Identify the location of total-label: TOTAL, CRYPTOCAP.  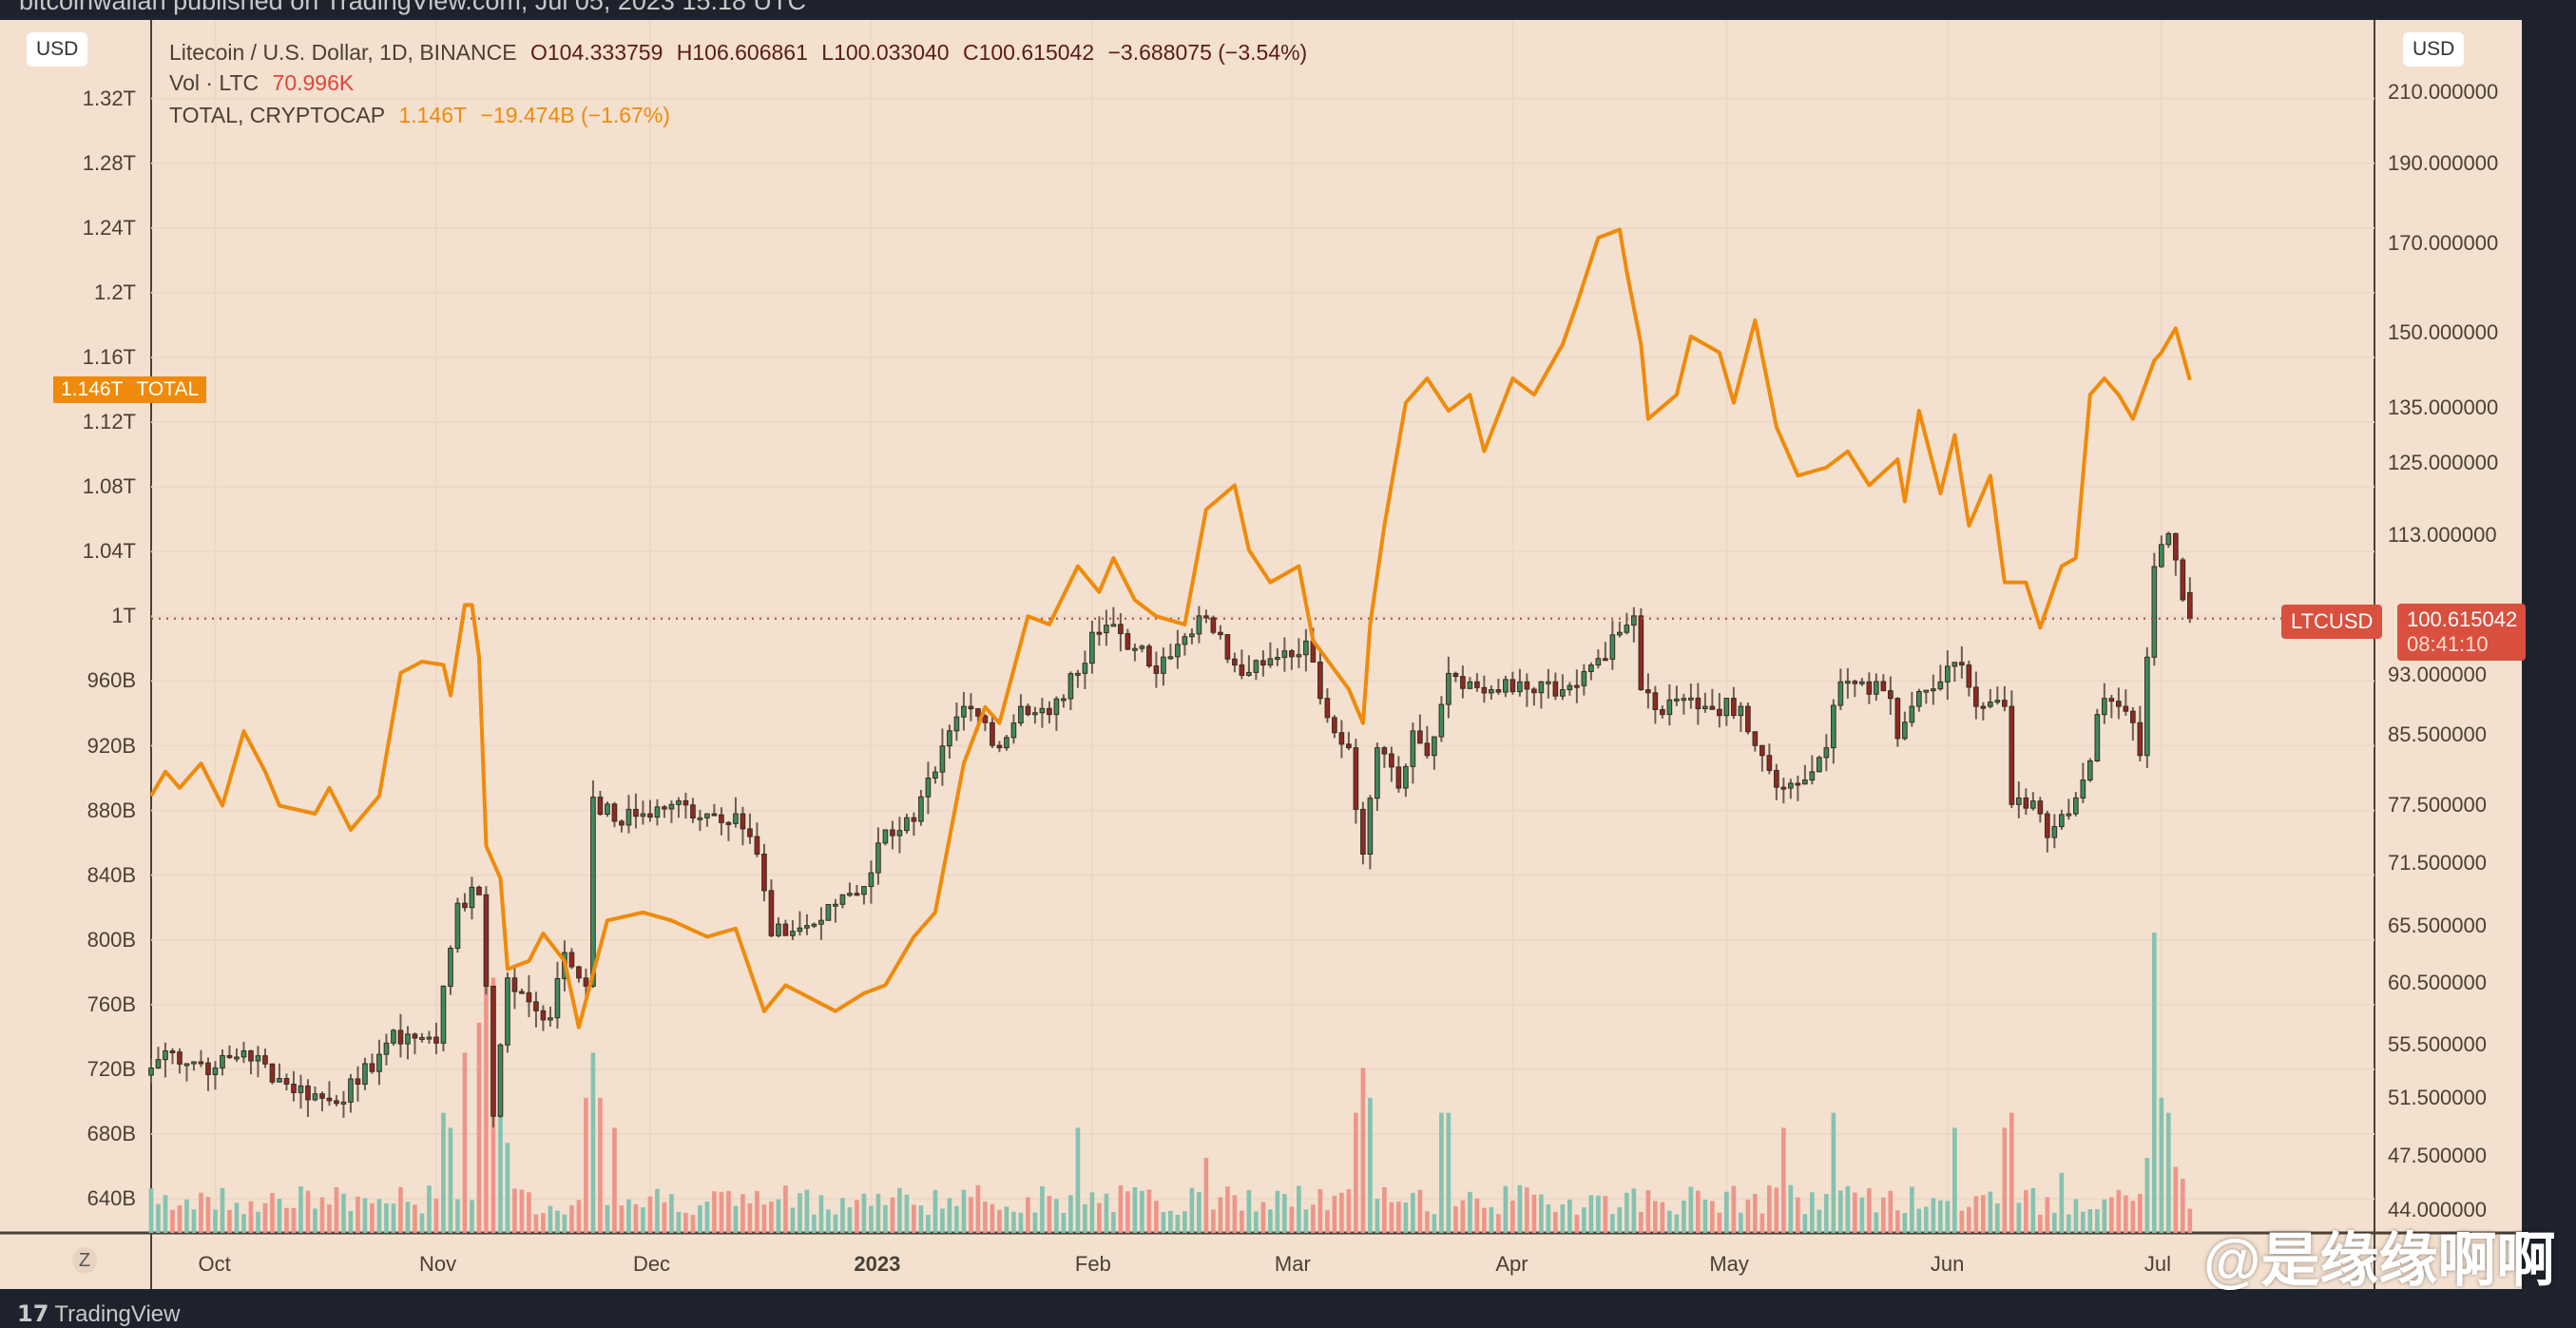
(278, 115).